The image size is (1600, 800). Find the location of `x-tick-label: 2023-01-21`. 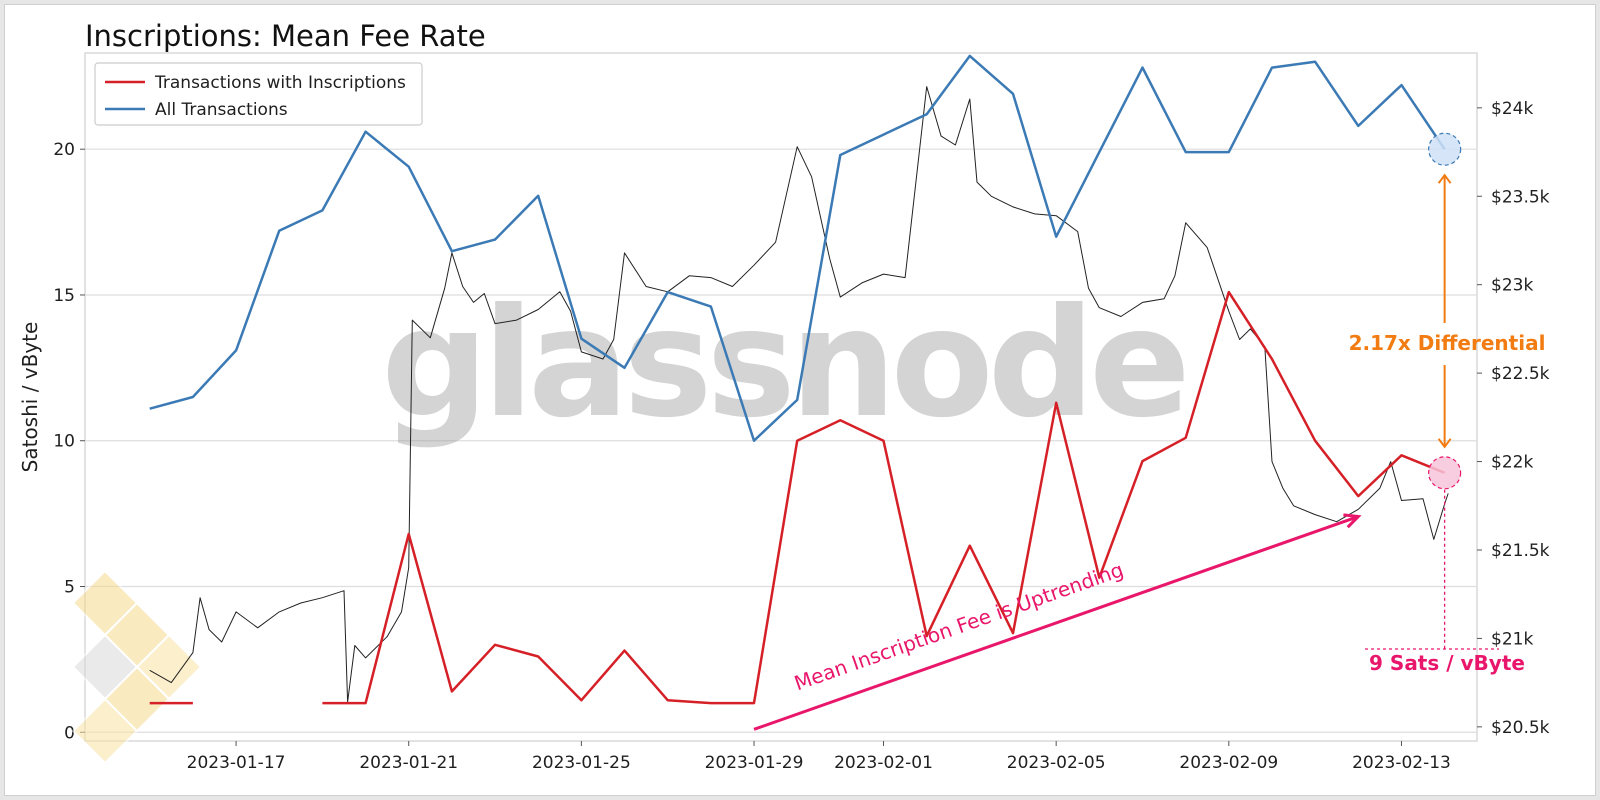

x-tick-label: 2023-01-21 is located at coordinates (408, 763).